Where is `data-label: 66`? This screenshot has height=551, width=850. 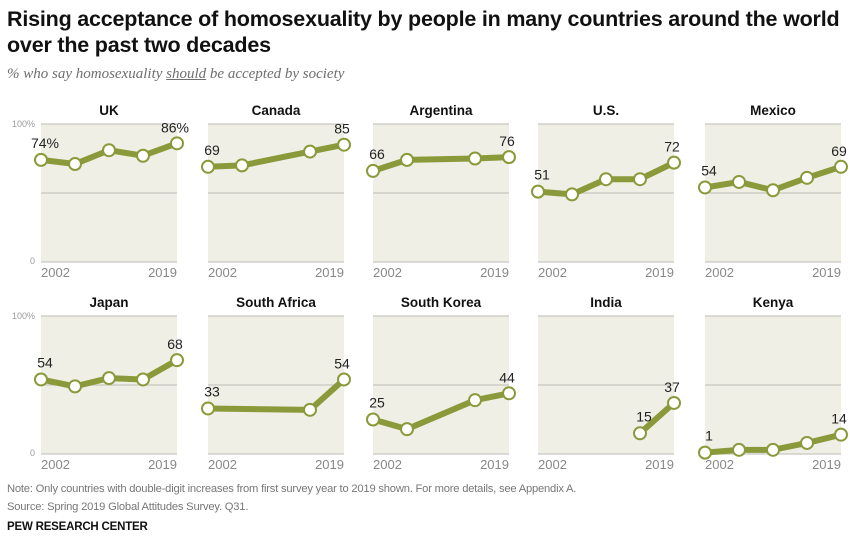 data-label: 66 is located at coordinates (377, 154).